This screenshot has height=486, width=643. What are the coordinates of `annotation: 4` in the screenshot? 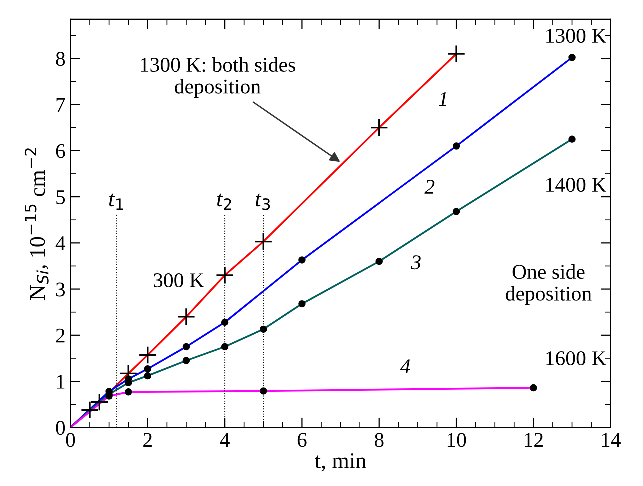 It's located at (405, 367).